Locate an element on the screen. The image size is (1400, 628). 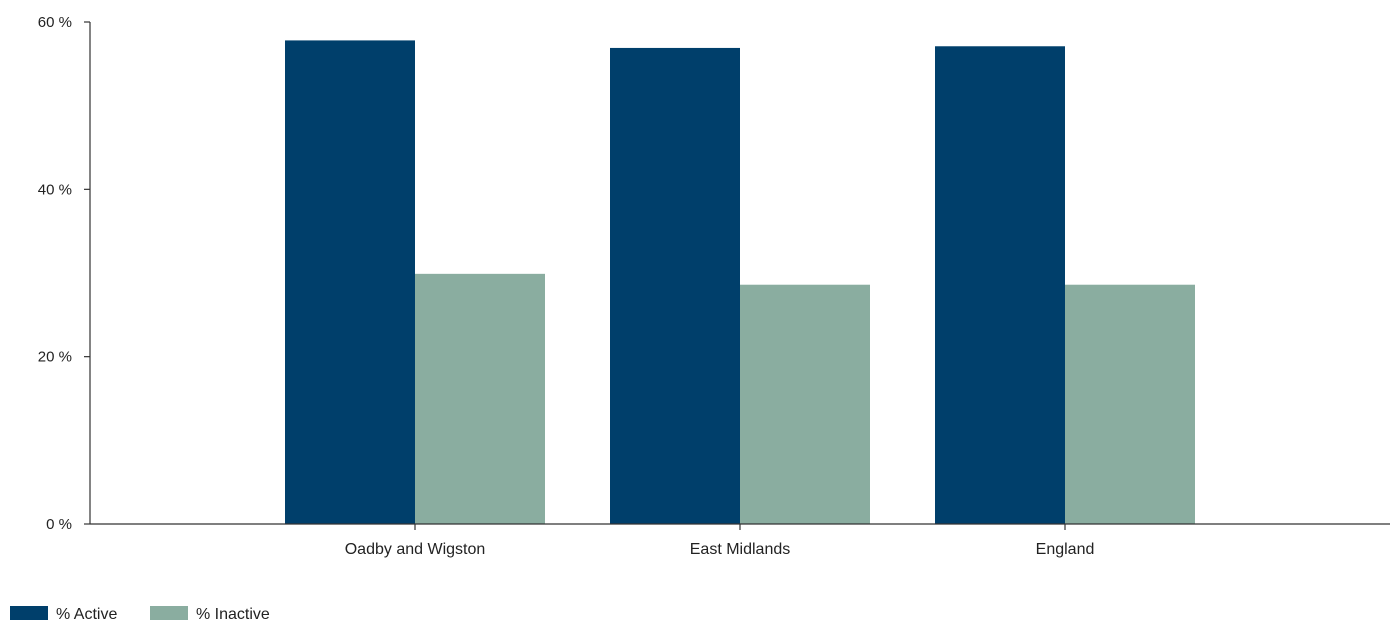
legend-label-inactive: % Inactive is located at coordinates (233, 614).